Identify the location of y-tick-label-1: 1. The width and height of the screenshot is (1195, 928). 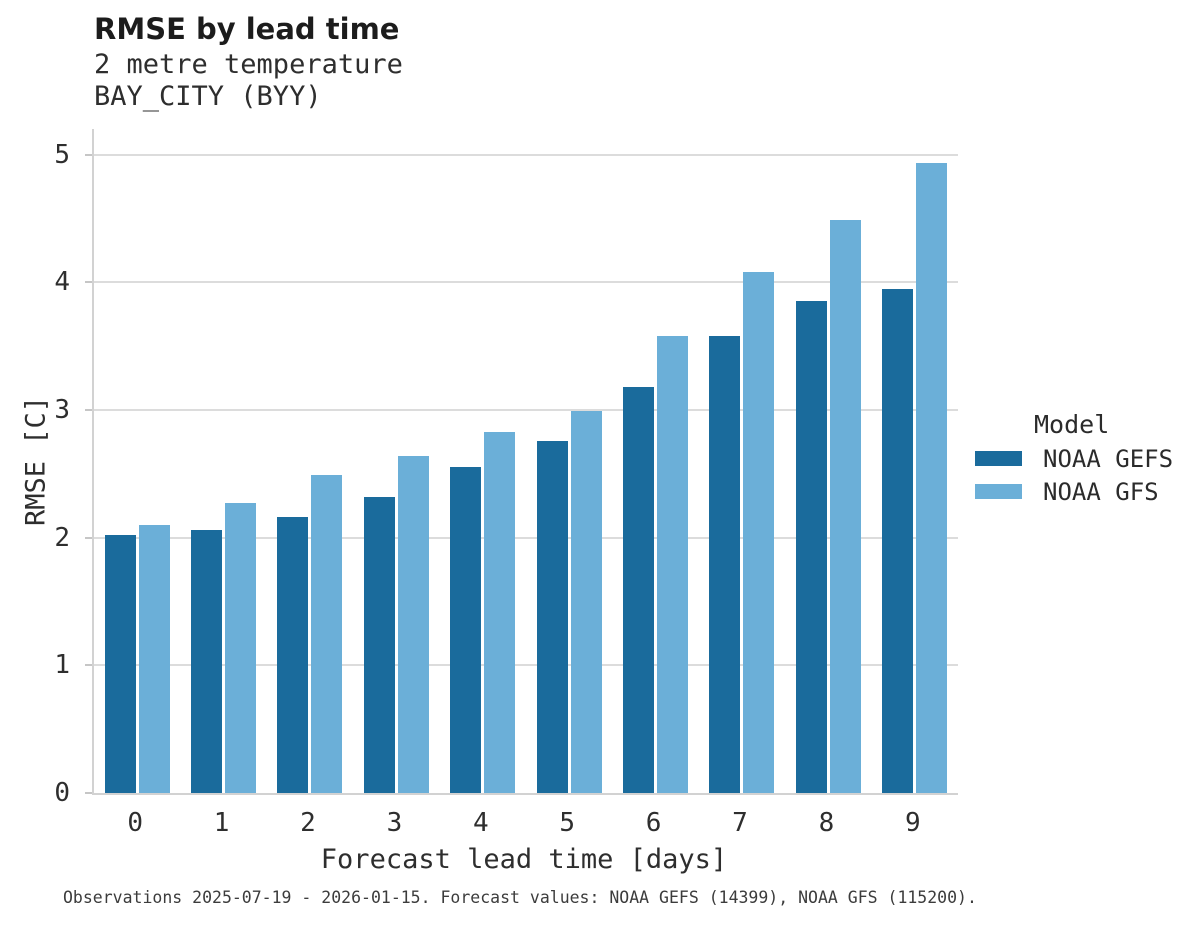
(62, 665).